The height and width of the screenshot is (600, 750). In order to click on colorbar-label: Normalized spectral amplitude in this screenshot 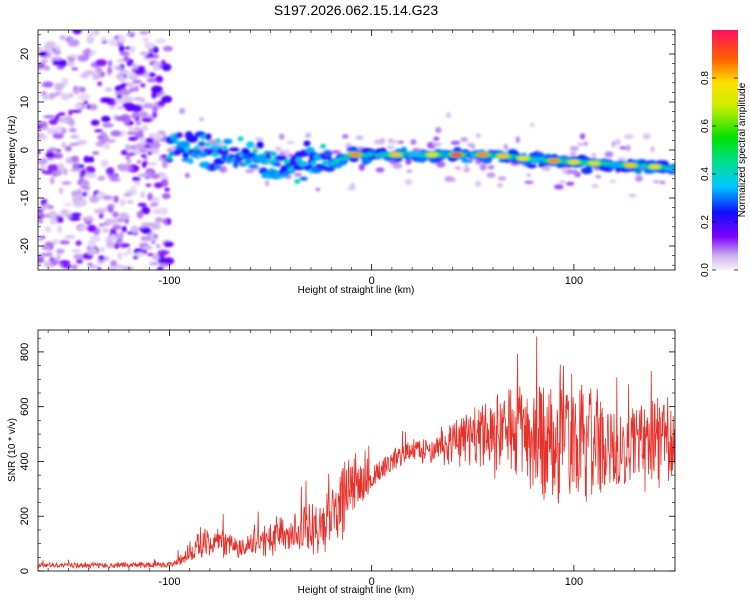, I will do `click(742, 149)`.